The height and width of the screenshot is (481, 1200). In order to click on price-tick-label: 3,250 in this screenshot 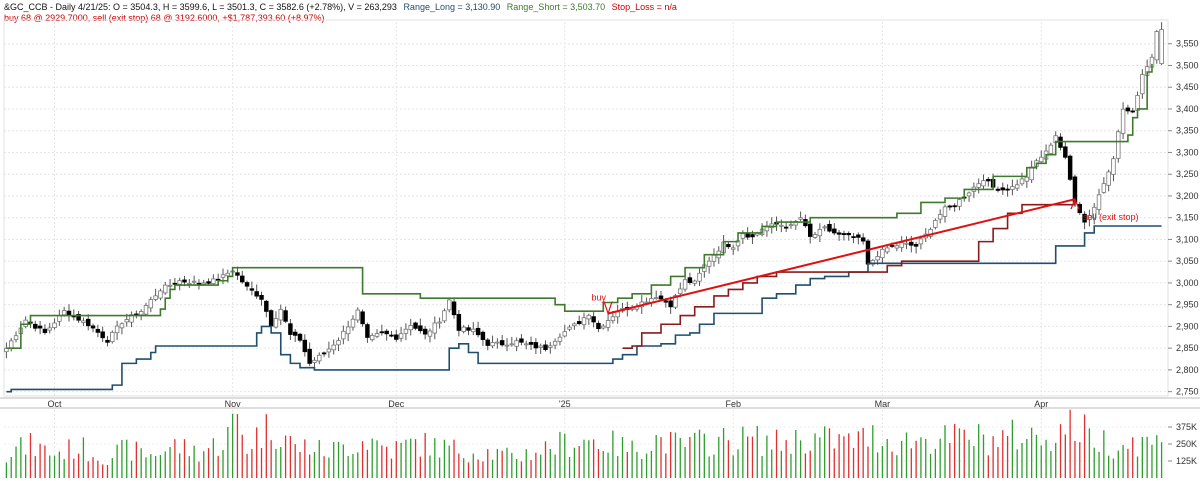, I will do `click(1187, 174)`.